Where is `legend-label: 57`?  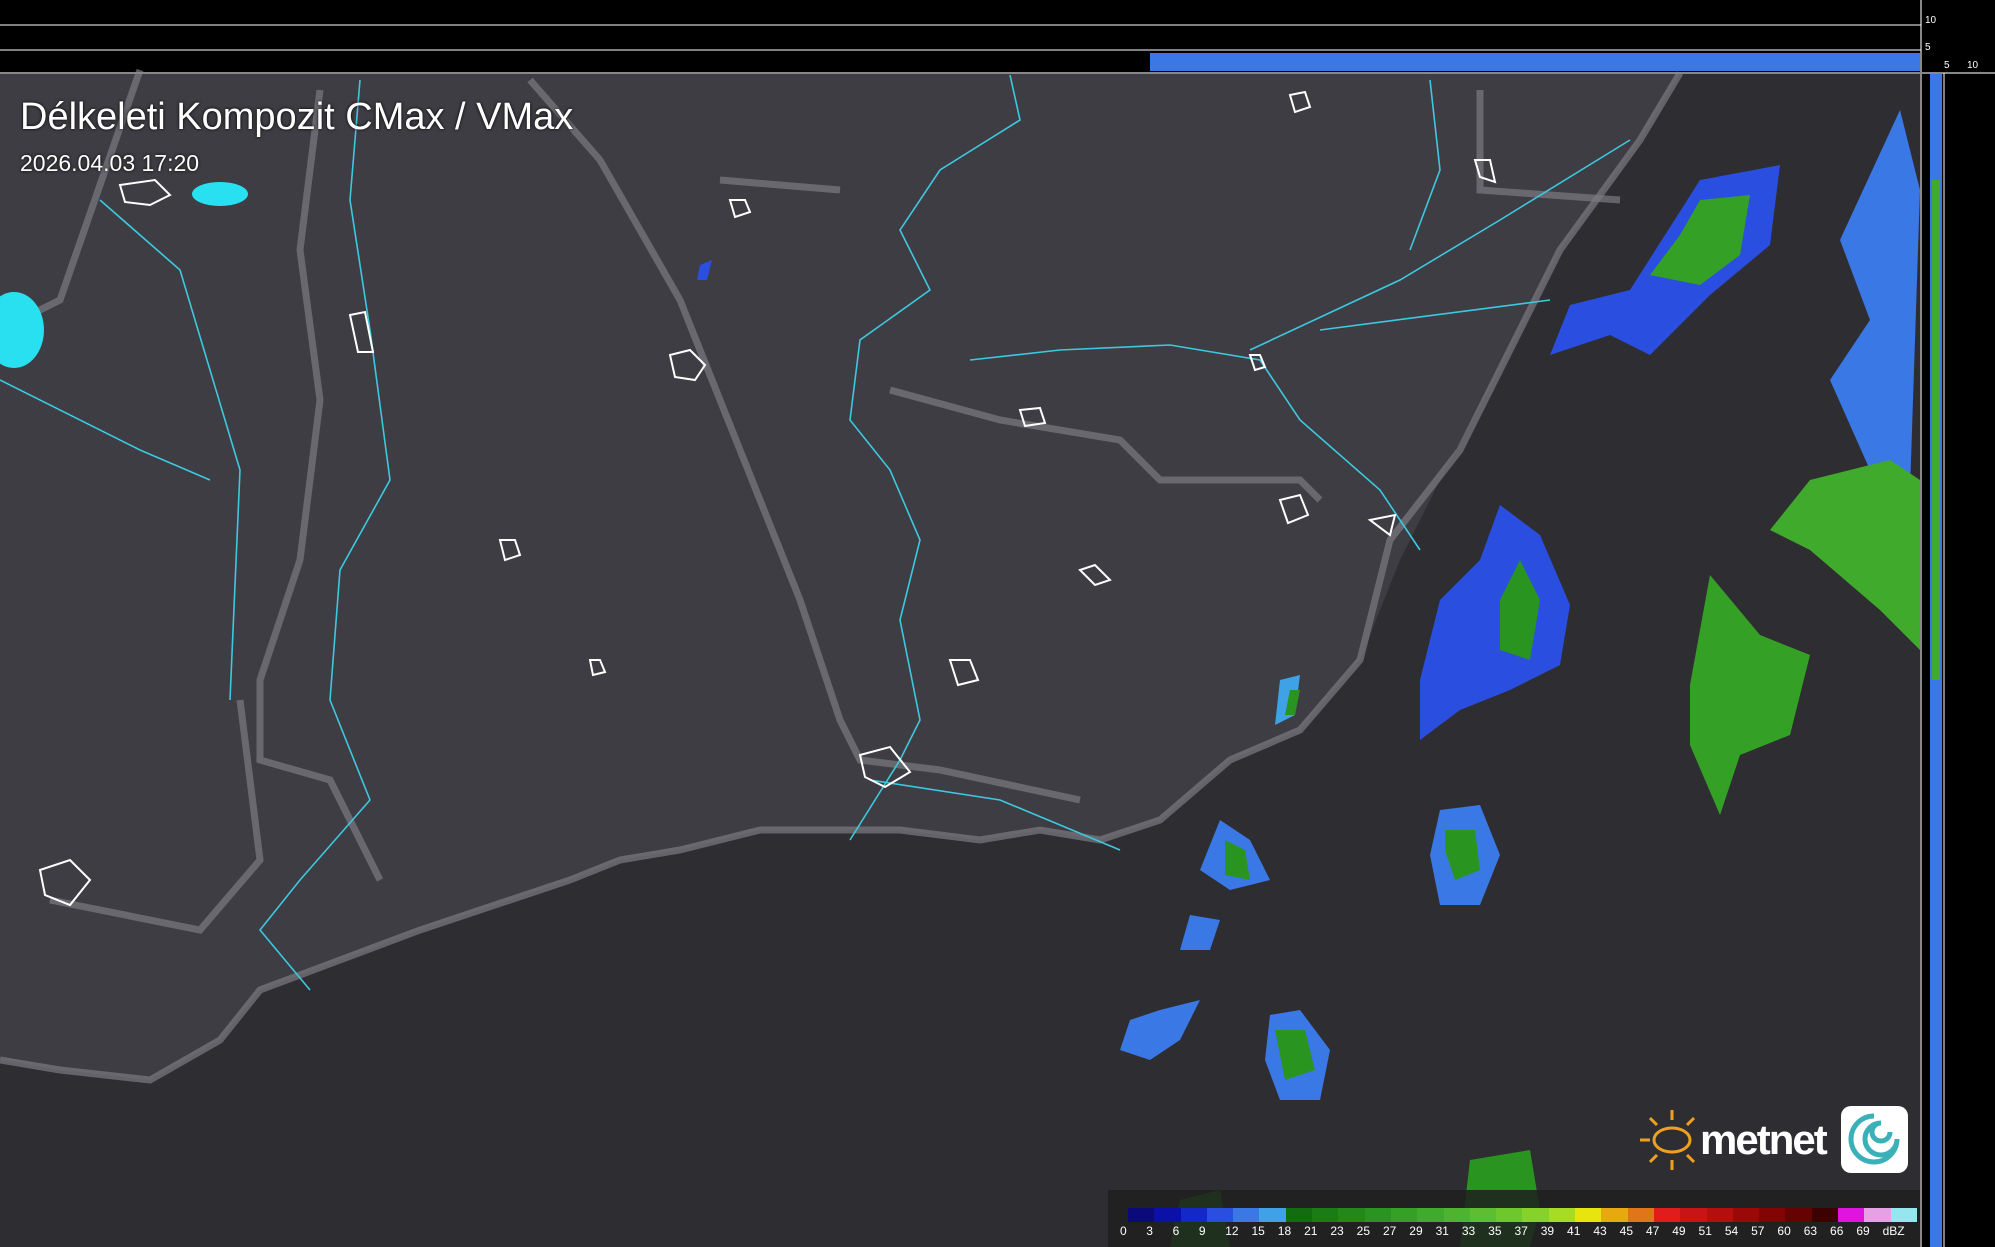 legend-label: 57 is located at coordinates (1758, 1231).